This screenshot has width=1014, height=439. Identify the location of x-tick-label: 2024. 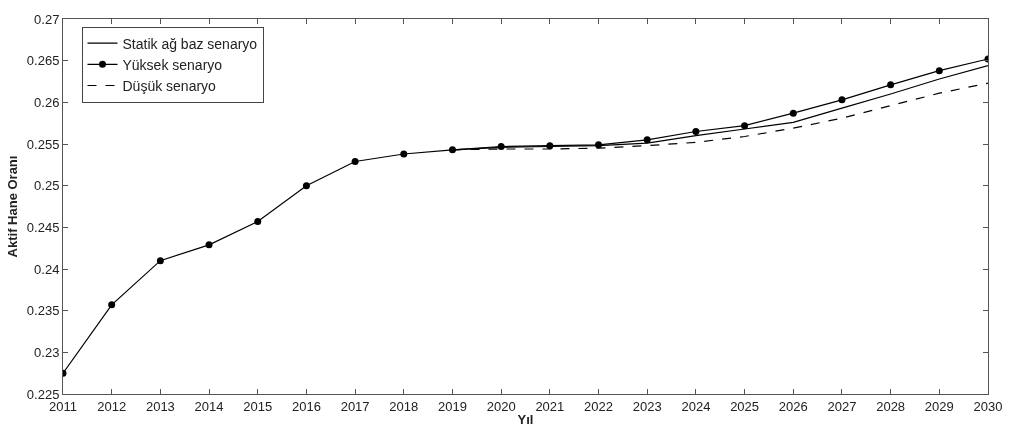
(696, 406).